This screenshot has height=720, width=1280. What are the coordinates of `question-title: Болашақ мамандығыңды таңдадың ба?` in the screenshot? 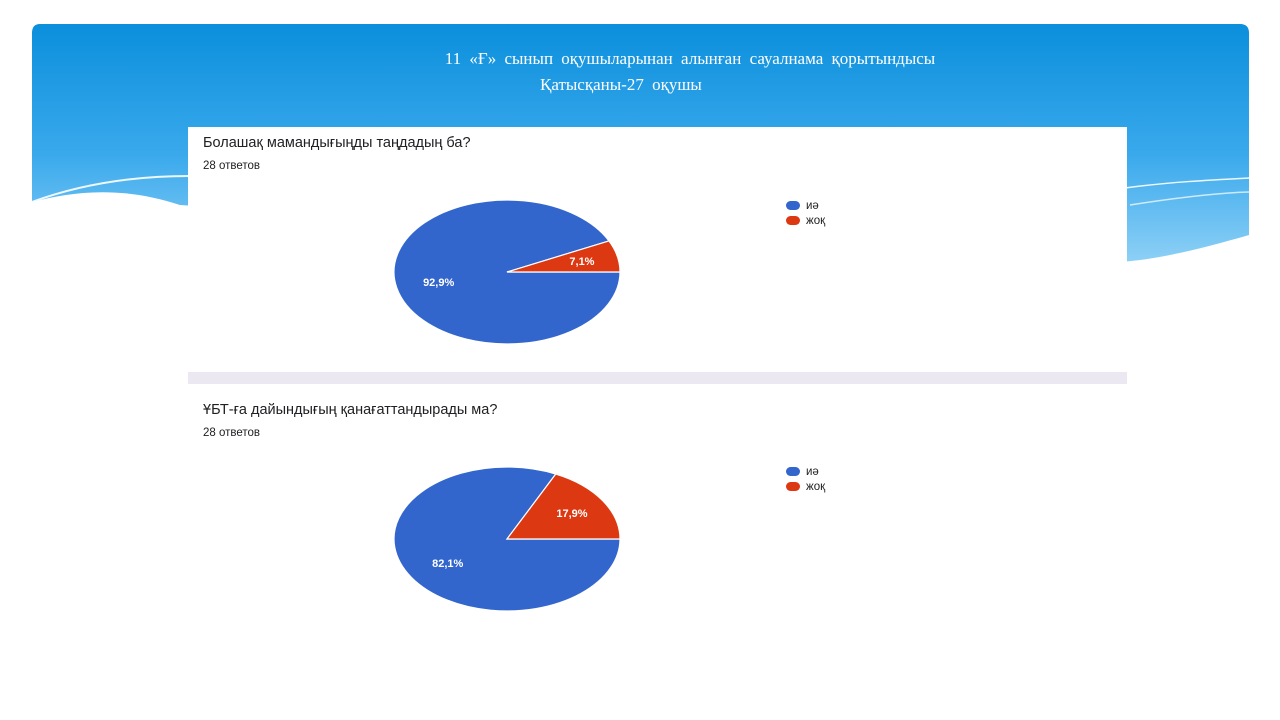 It's located at (337, 143).